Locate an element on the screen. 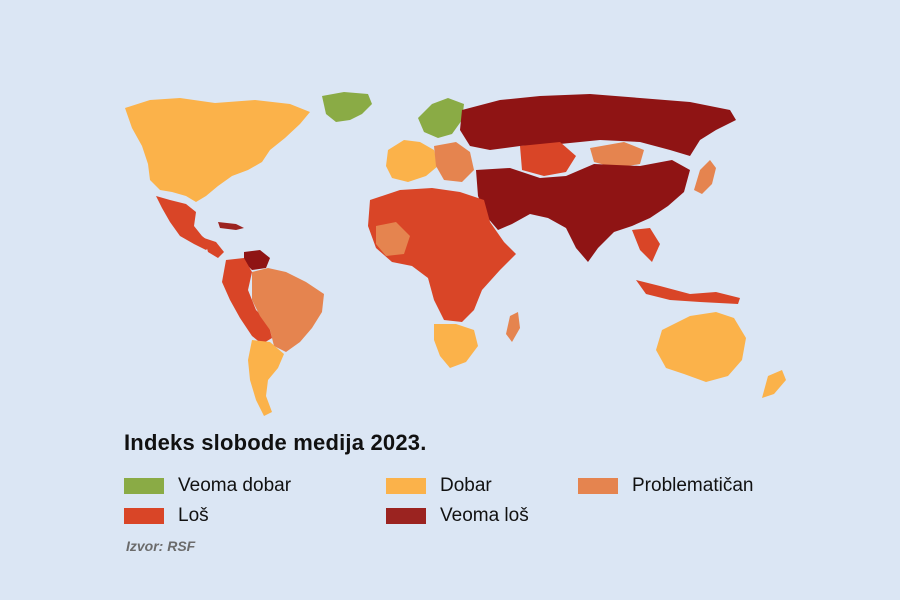 This screenshot has height=600, width=900. legend-item-los: Loš is located at coordinates (166, 515).